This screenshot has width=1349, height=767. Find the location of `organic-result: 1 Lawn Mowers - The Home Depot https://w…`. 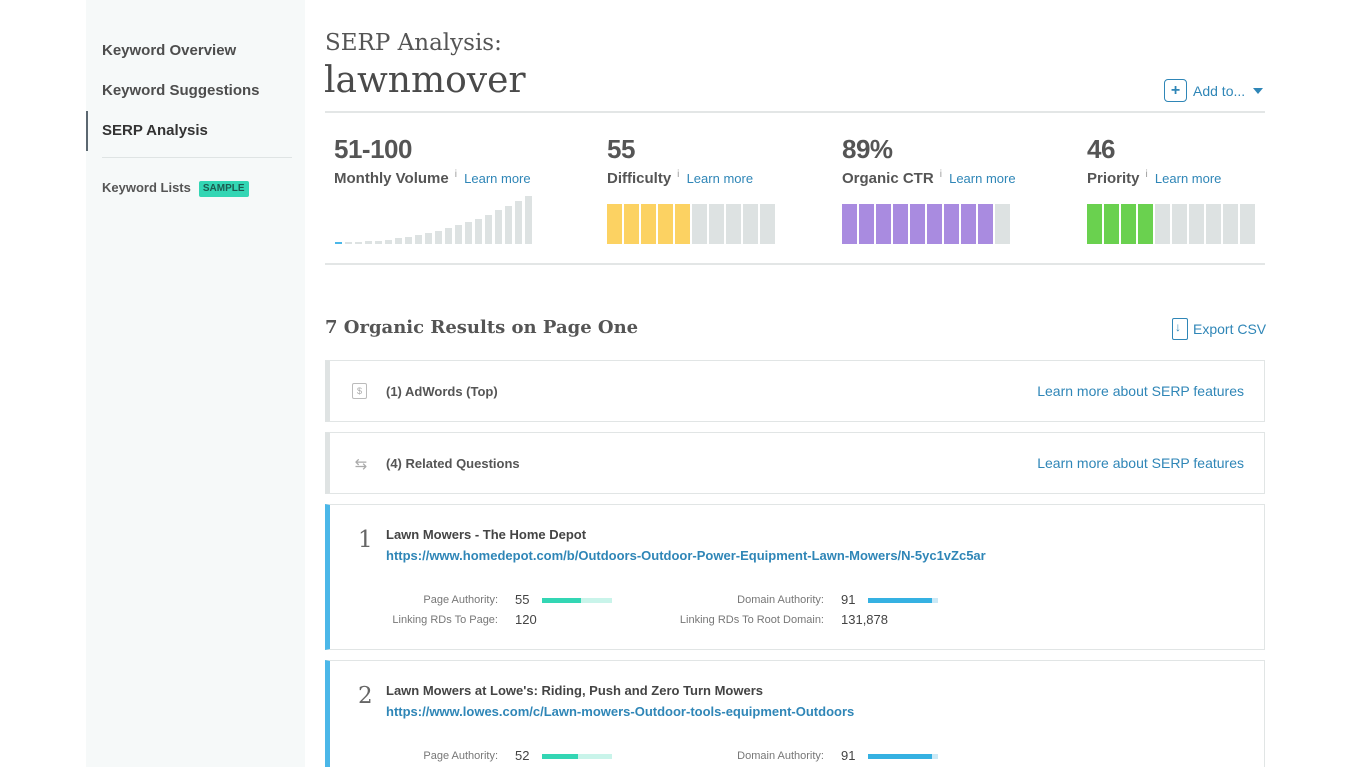

organic-result: 1 Lawn Mowers - The Home Depot https://w… is located at coordinates (795, 577).